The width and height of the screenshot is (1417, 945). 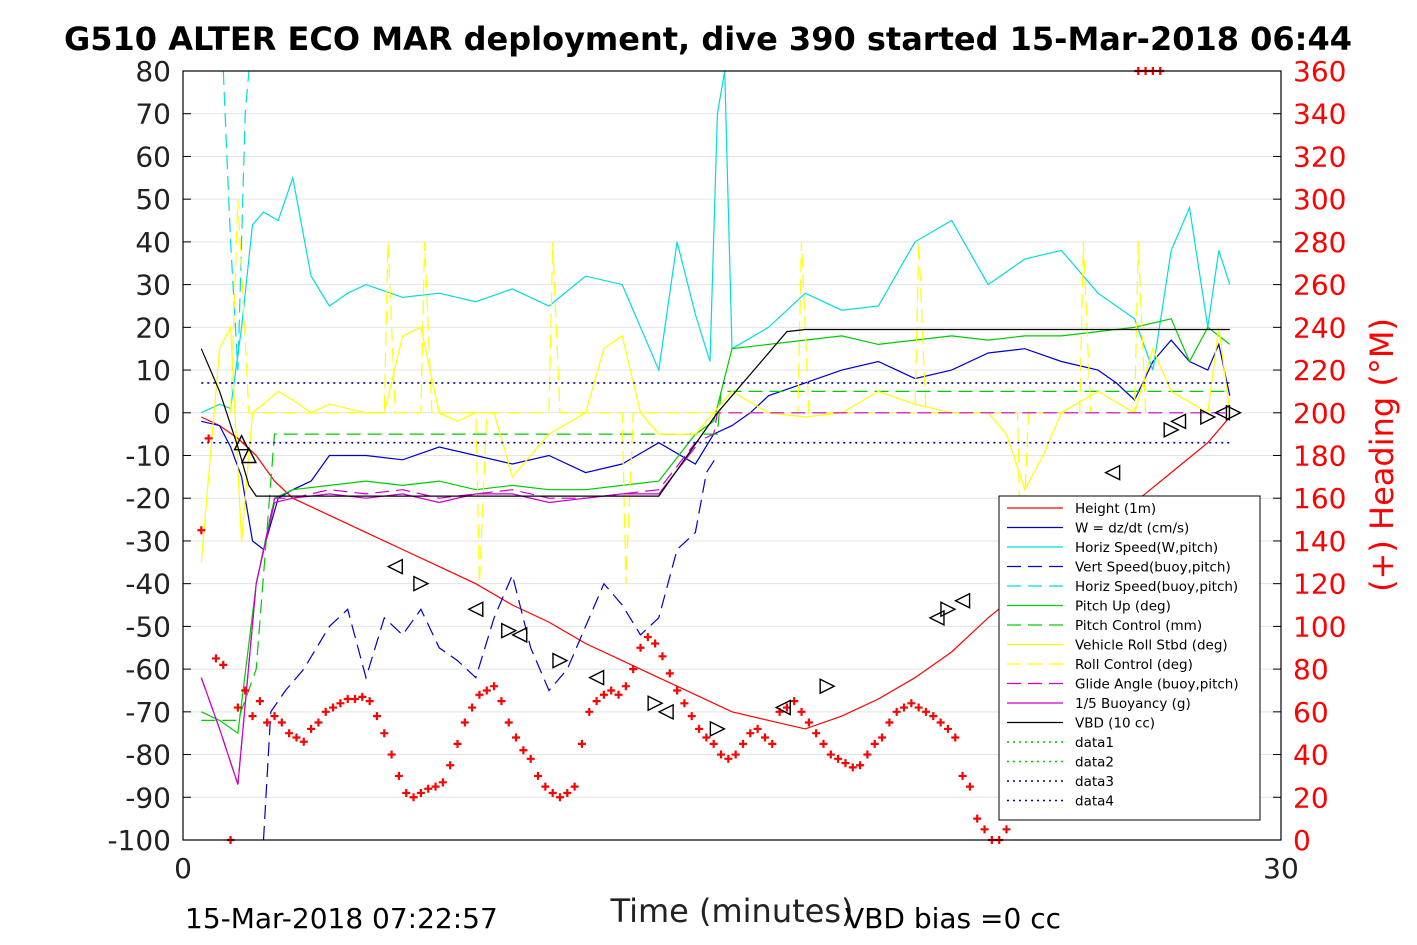 I want to click on left-tick-label: 80, so click(x=153, y=71).